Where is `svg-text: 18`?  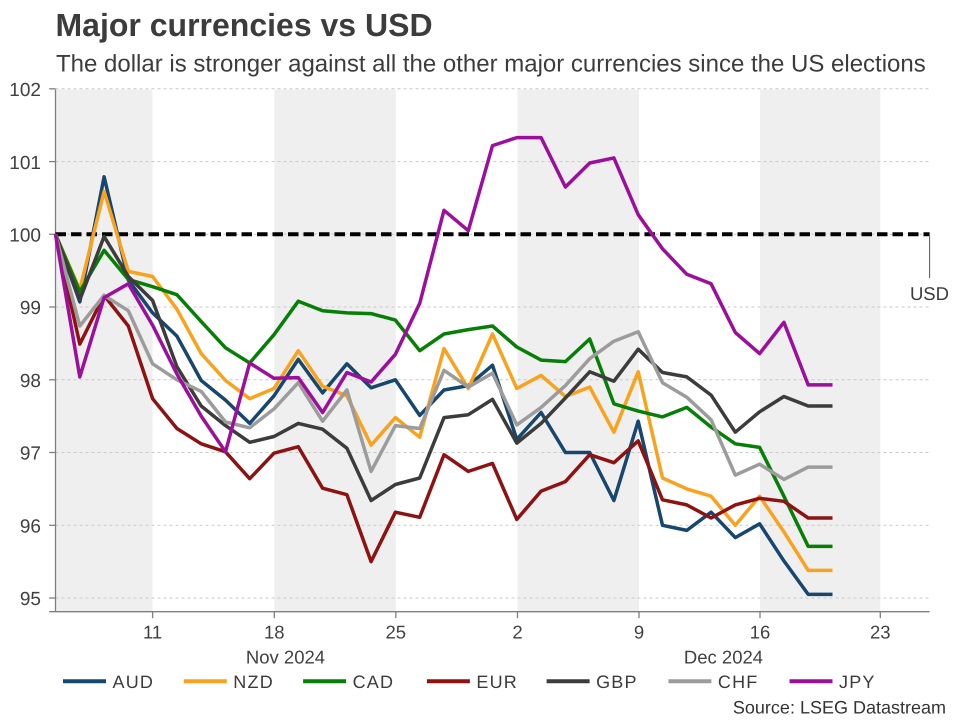
svg-text: 18 is located at coordinates (274, 632).